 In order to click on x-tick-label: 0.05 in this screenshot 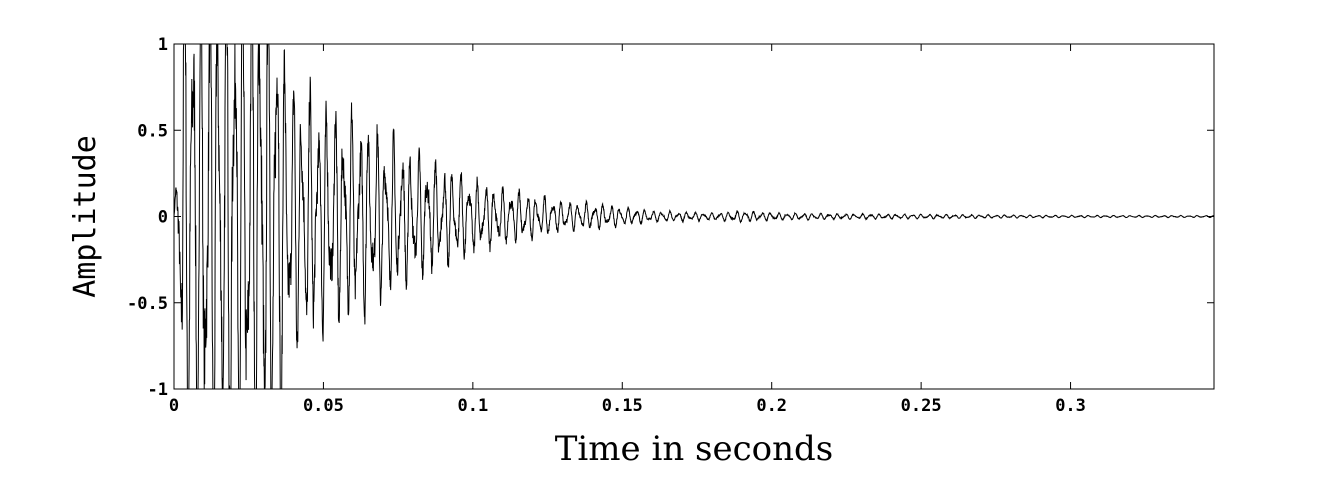, I will do `click(323, 406)`.